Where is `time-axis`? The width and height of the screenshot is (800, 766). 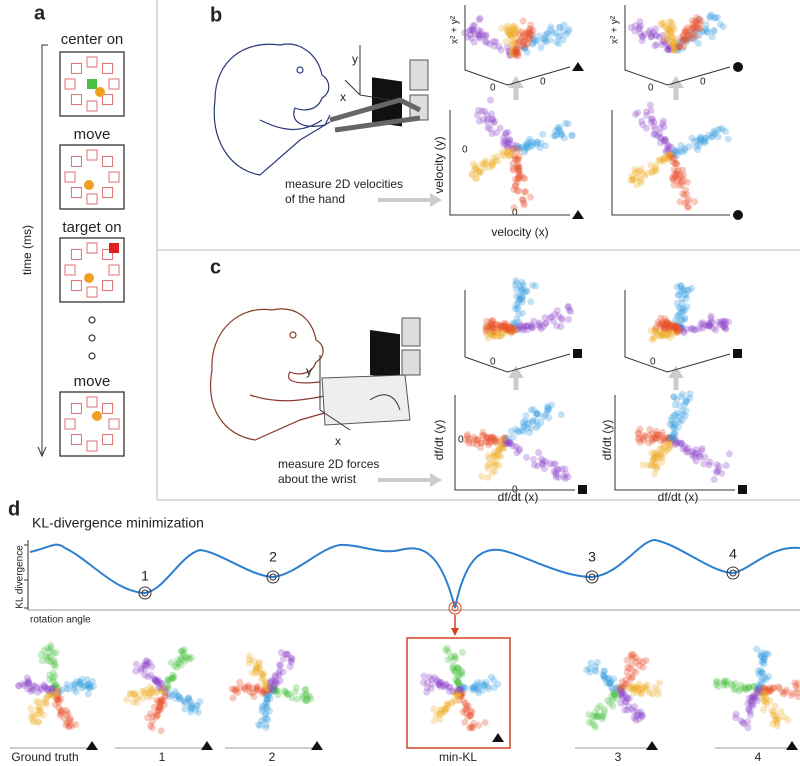 time-axis is located at coordinates (44, 249).